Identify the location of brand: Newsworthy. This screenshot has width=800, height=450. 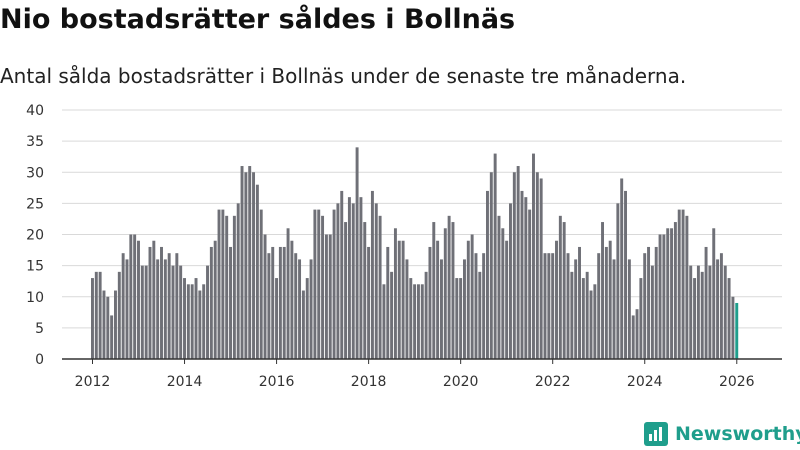
(722, 434).